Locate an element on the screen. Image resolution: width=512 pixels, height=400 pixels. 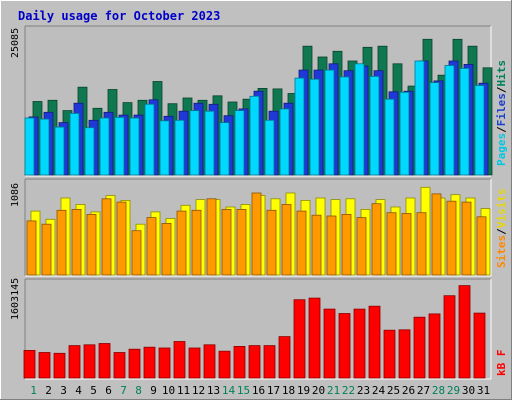
day-label-6: 6 is located at coordinates (108, 390).